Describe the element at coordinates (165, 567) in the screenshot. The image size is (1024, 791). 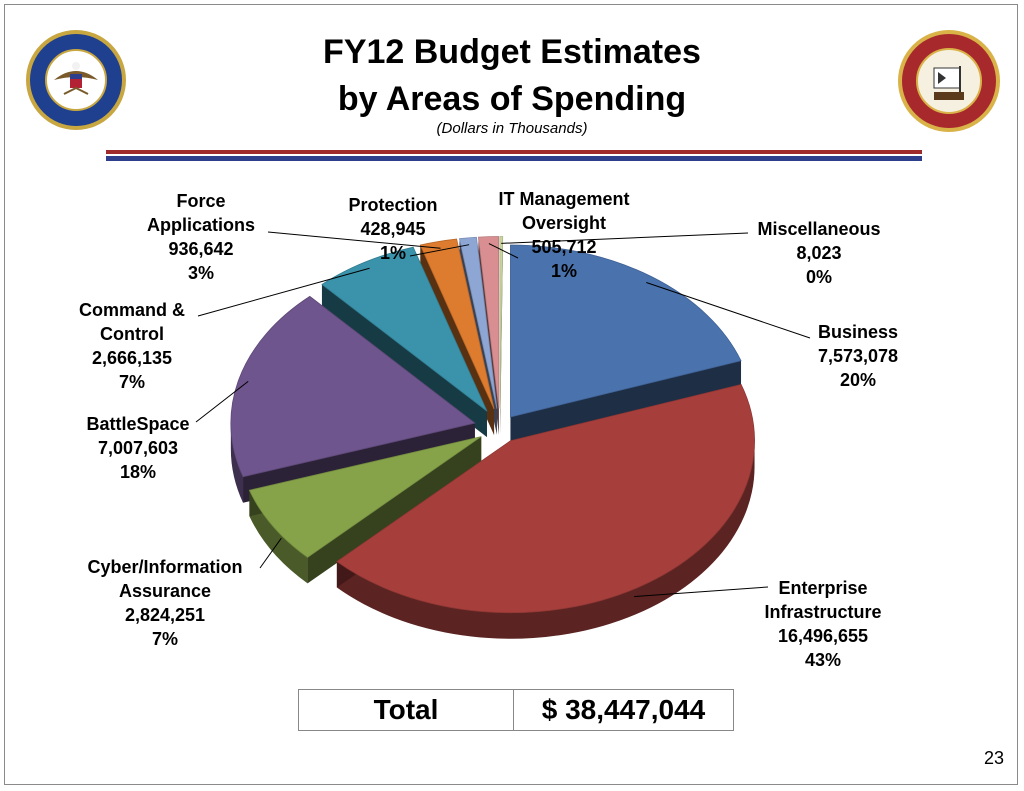
I see `label-cyber-name-1: Cyber/Information` at that location.